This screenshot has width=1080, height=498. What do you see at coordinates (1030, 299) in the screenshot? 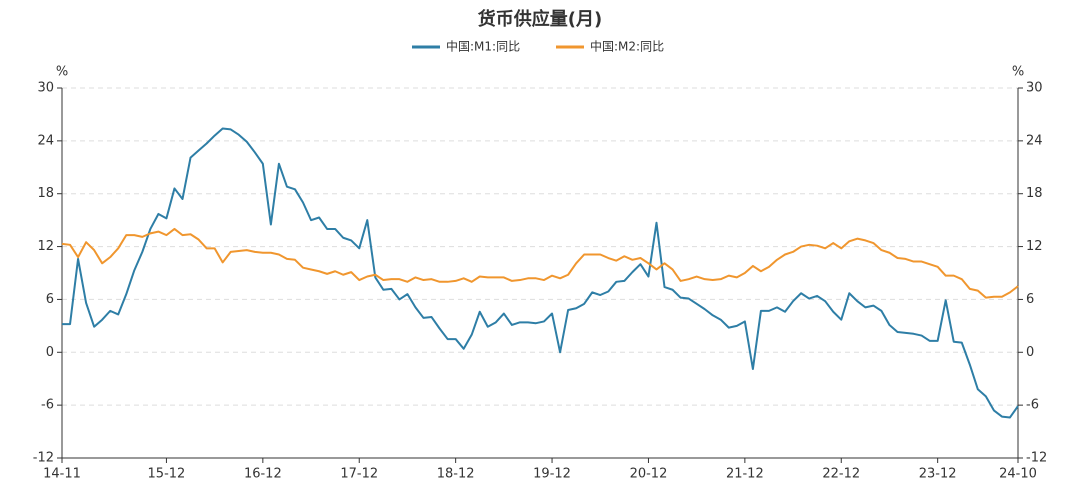
I see `y2-tick-label: 6` at bounding box center [1030, 299].